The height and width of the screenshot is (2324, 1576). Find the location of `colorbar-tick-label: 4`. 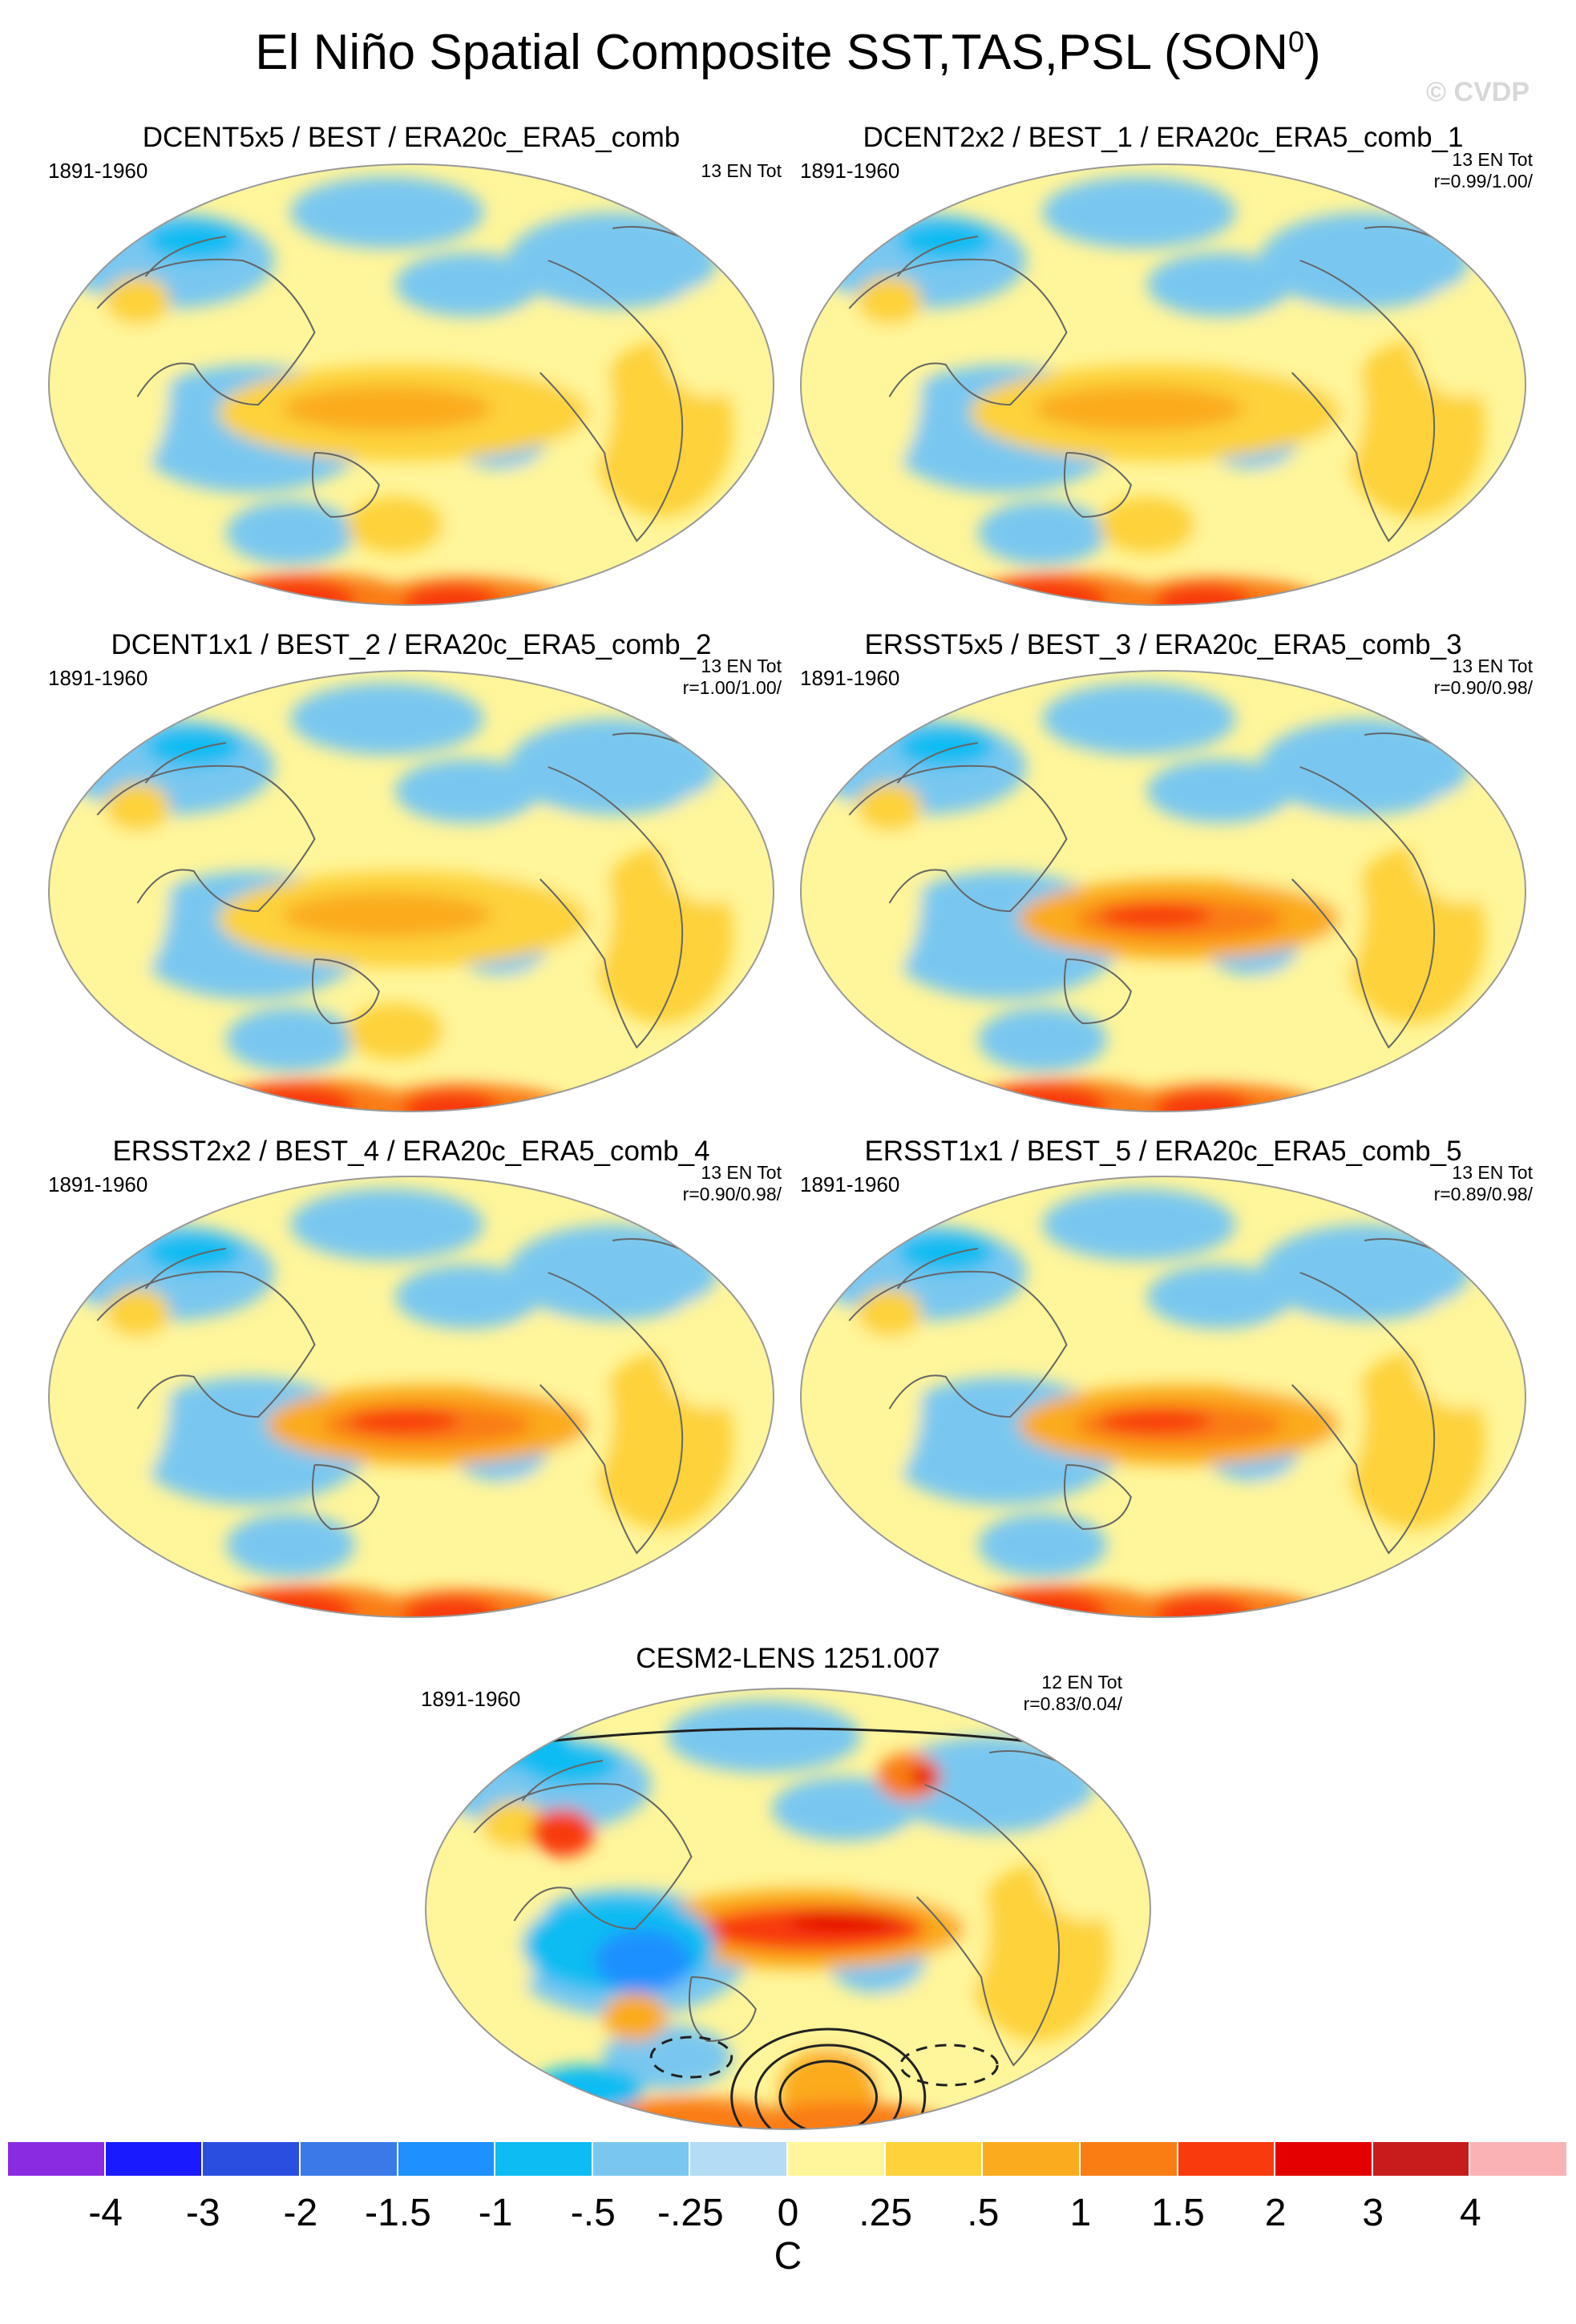

colorbar-tick-label: 4 is located at coordinates (1470, 2213).